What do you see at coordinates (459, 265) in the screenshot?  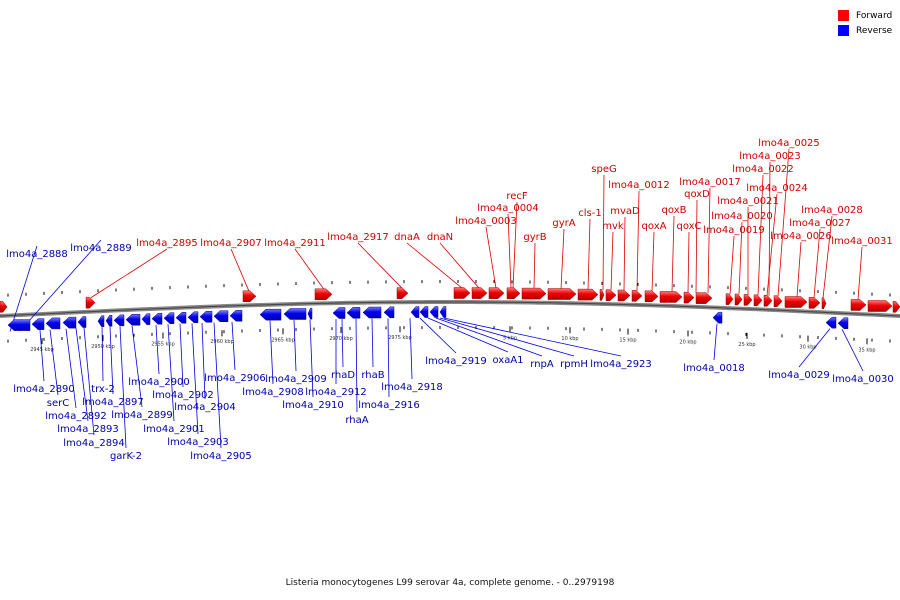 I see `leader-dnan` at bounding box center [459, 265].